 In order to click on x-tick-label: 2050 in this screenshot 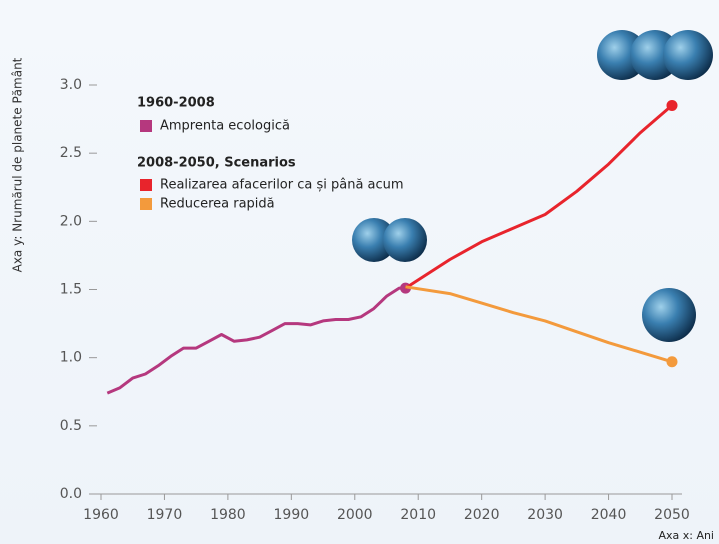, I will do `click(672, 515)`.